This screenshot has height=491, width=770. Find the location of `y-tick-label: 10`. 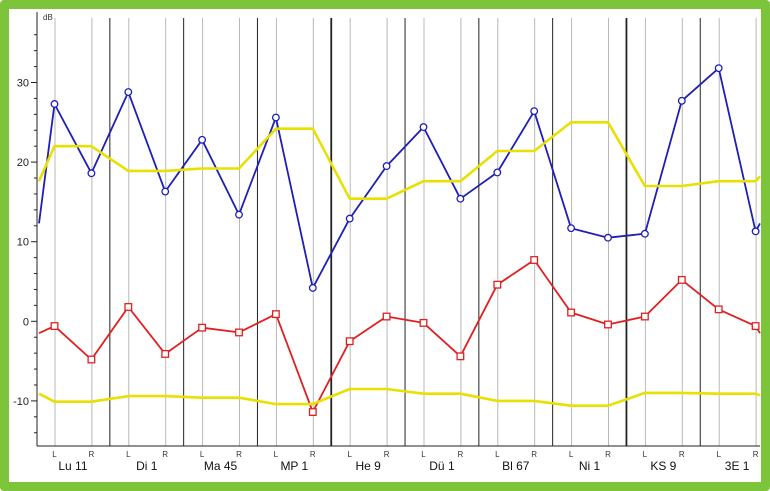

y-tick-label: 10 is located at coordinates (23, 243).